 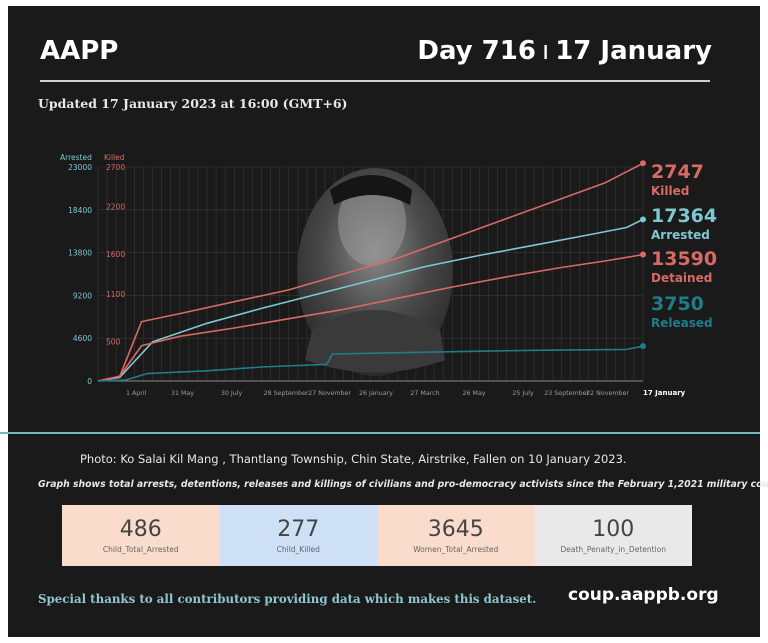 I want to click on stat-child-killed: 277 Child_Killed, so click(x=298, y=535).